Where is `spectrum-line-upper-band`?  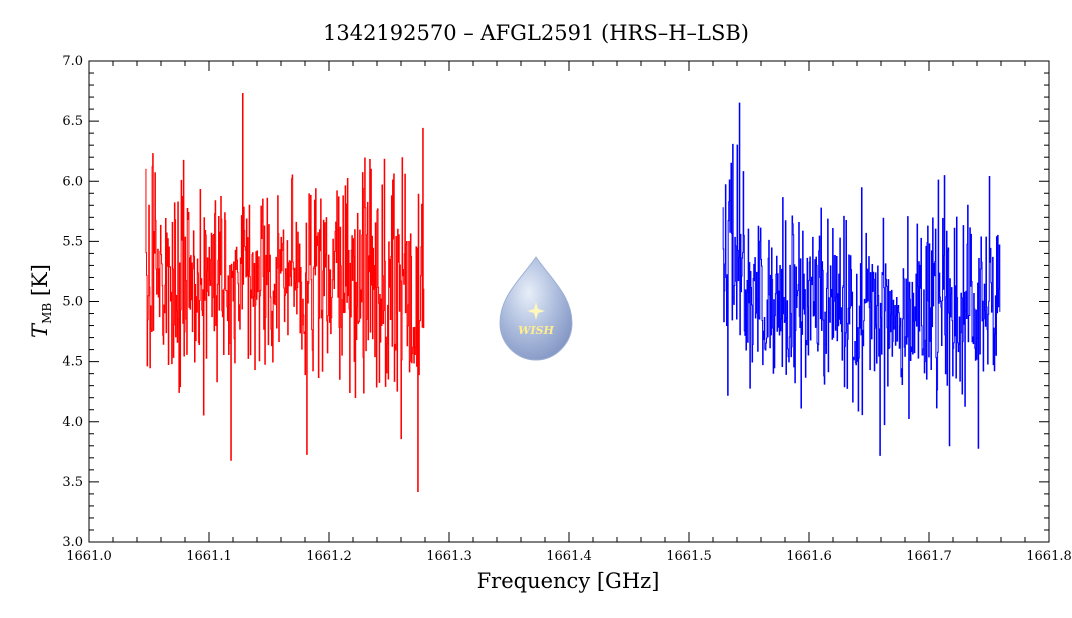 spectrum-line-upper-band is located at coordinates (861, 279).